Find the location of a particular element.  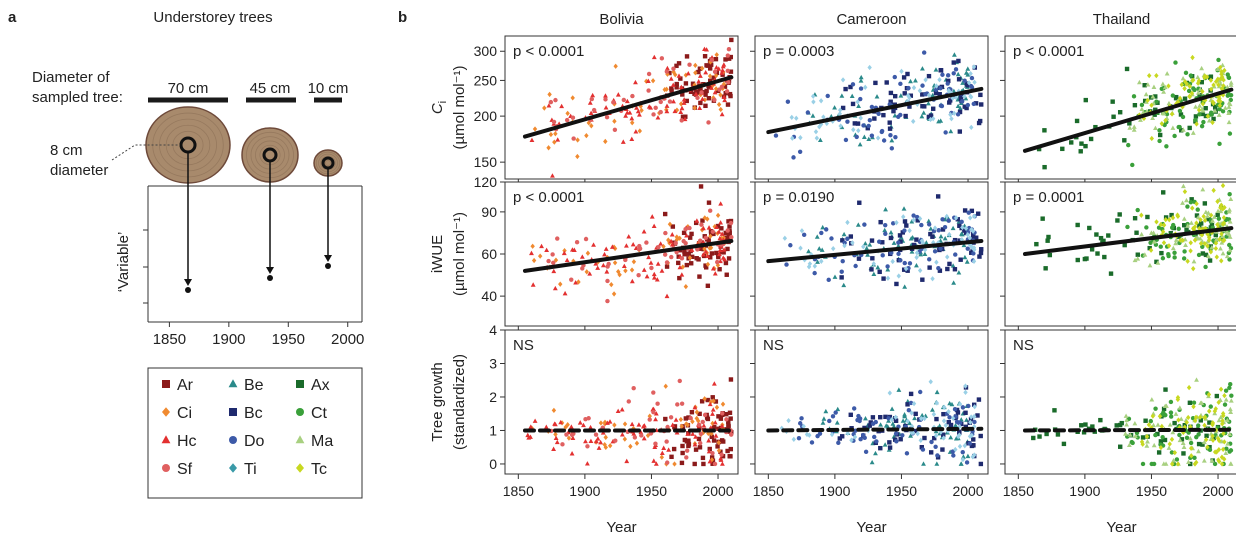

xtick-label-1-0: 1850 is located at coordinates (768, 491).